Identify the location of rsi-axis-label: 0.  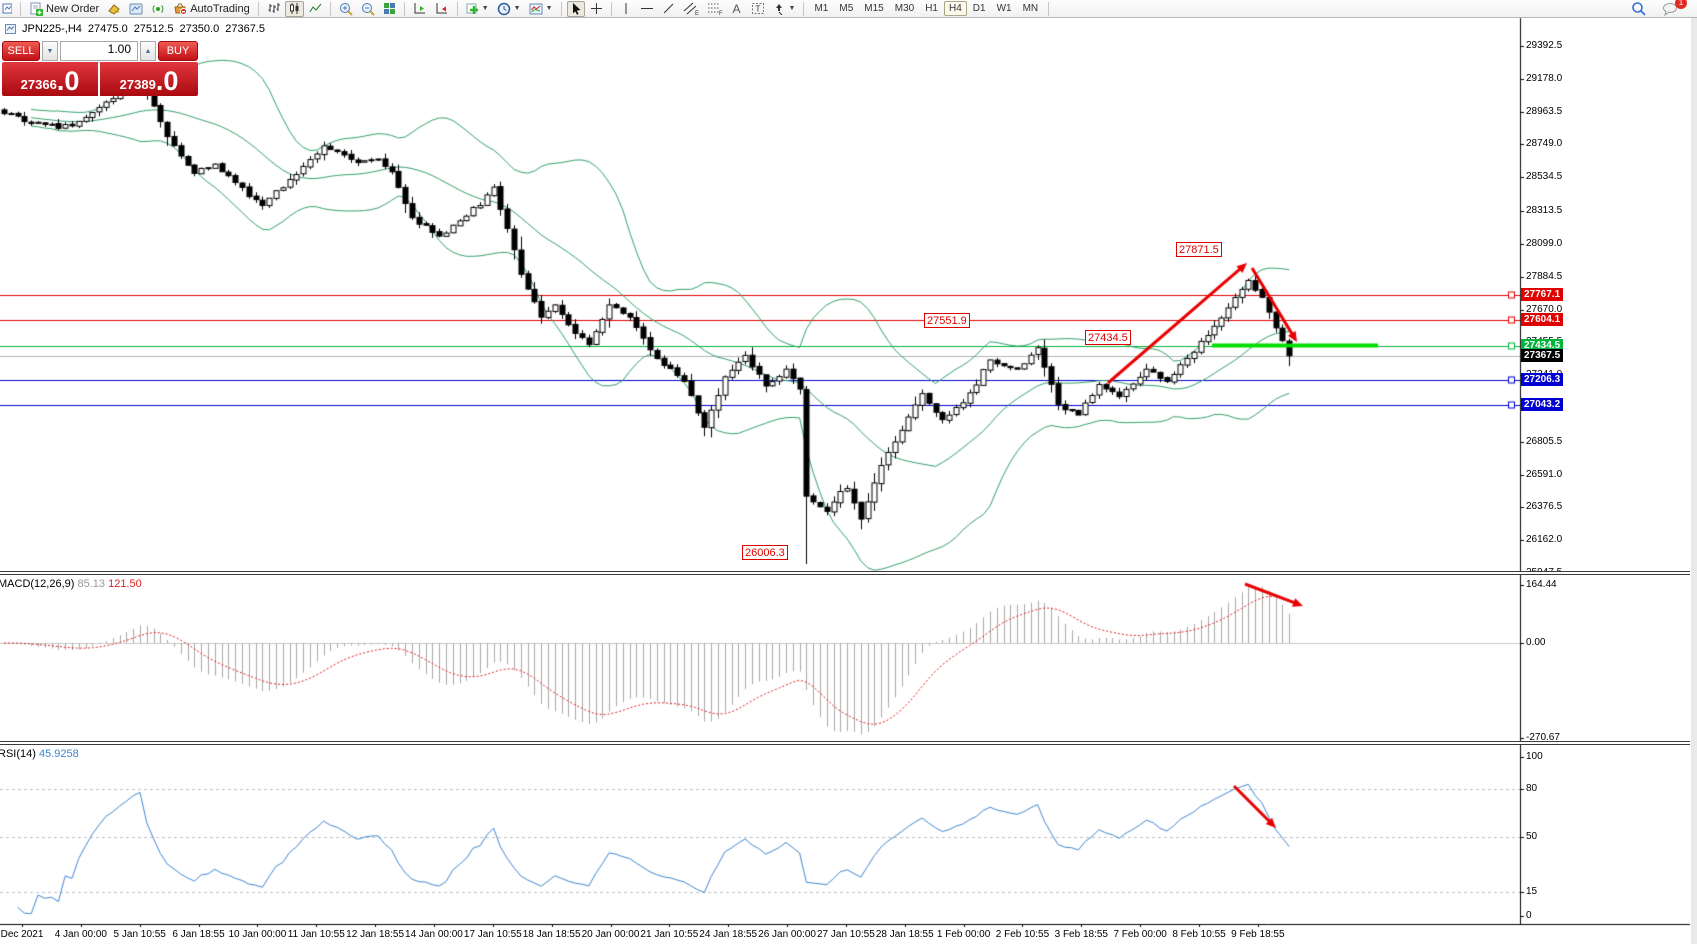
(1529, 915).